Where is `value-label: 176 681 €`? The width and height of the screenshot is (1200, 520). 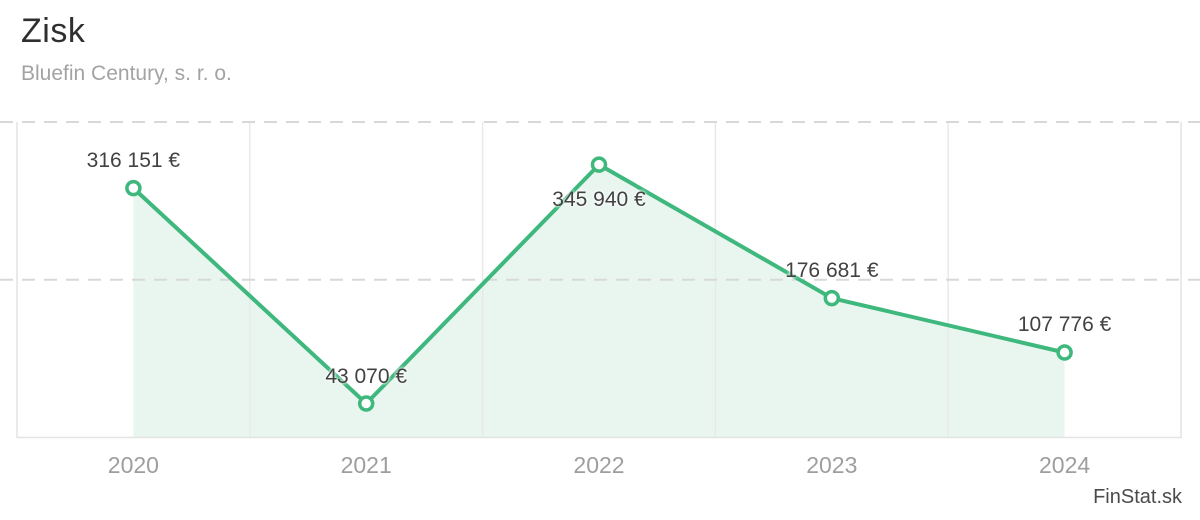 value-label: 176 681 € is located at coordinates (832, 271).